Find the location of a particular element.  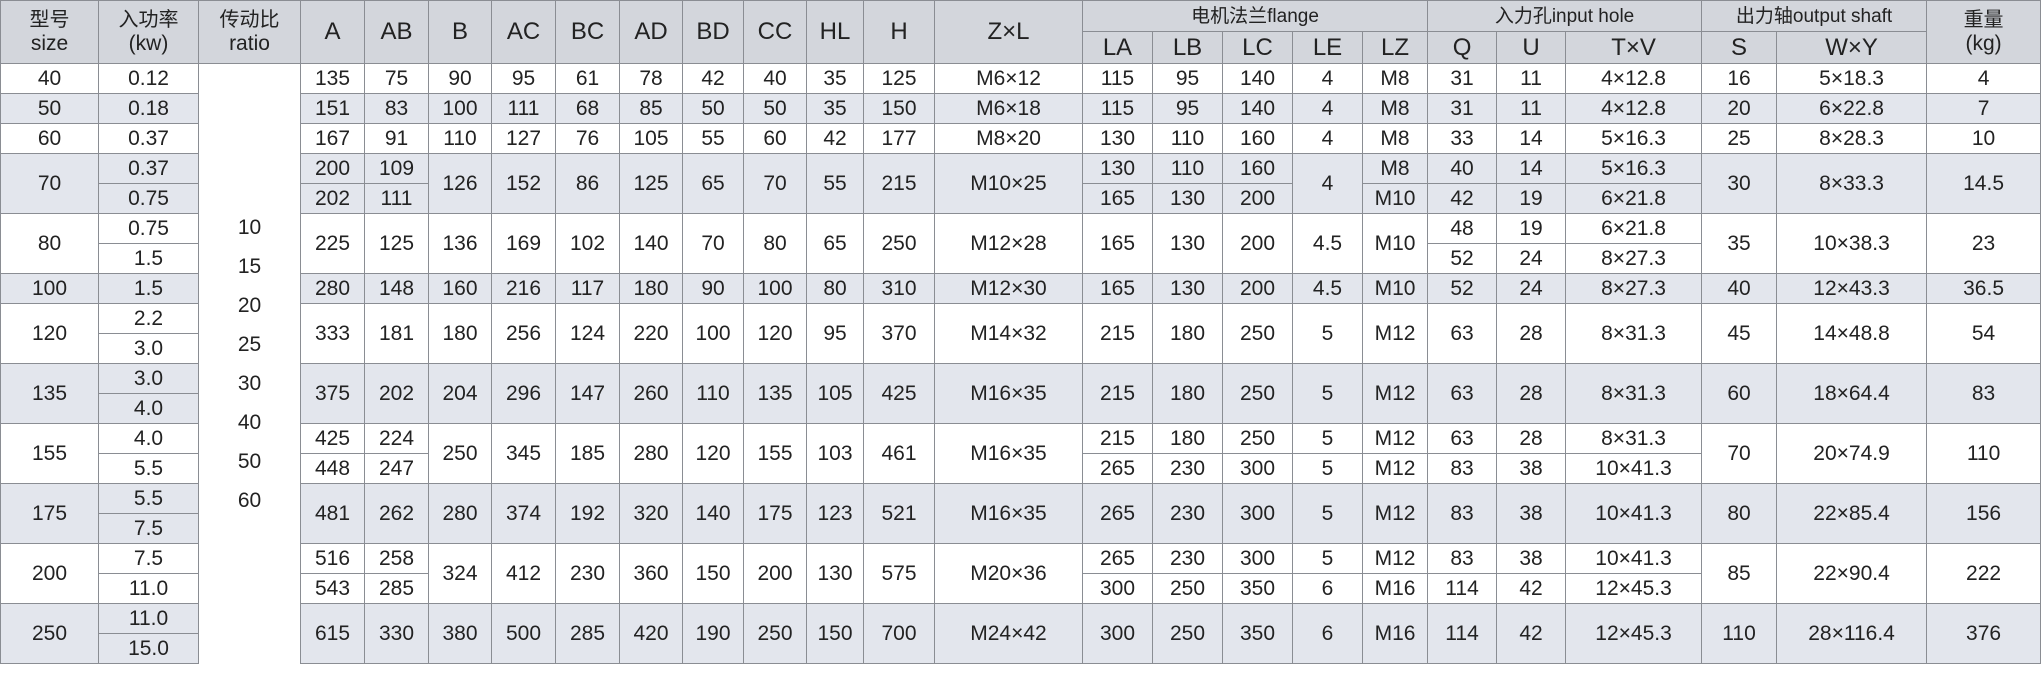

w-cell: 36.5 is located at coordinates (1984, 288).